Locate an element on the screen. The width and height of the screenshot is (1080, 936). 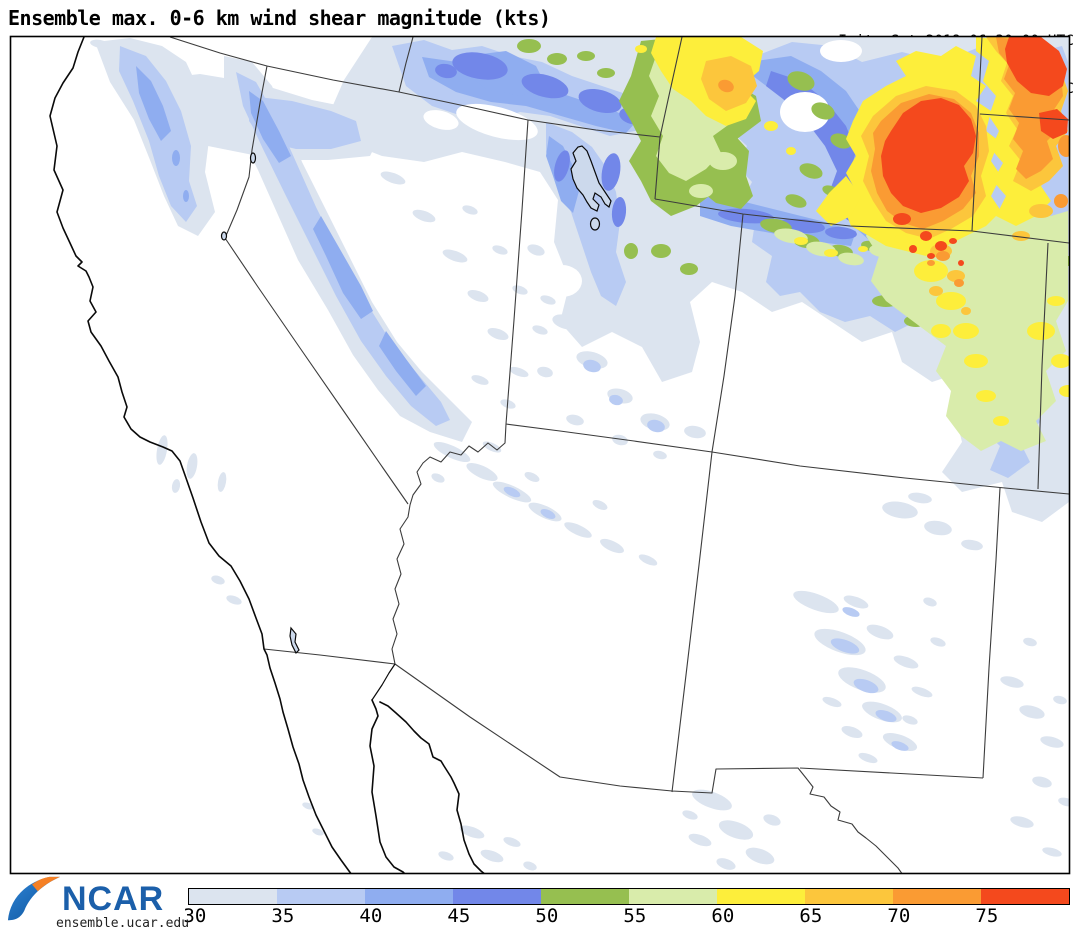
lake-tahoe is located at coordinates (224, 236).